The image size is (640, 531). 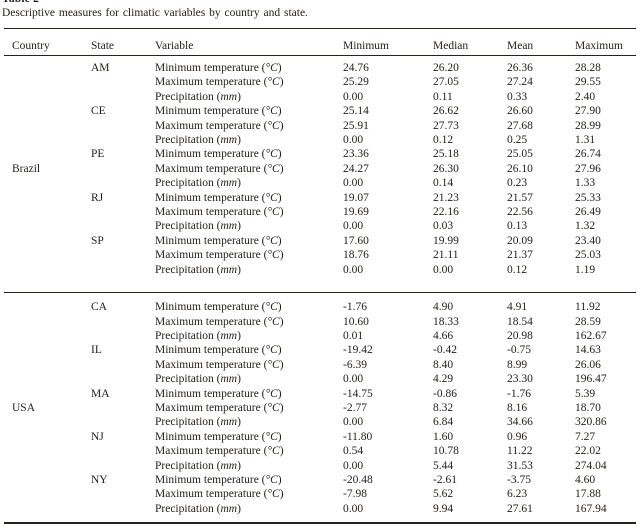 What do you see at coordinates (588, 451) in the screenshot?
I see `value-maximum: 22.02` at bounding box center [588, 451].